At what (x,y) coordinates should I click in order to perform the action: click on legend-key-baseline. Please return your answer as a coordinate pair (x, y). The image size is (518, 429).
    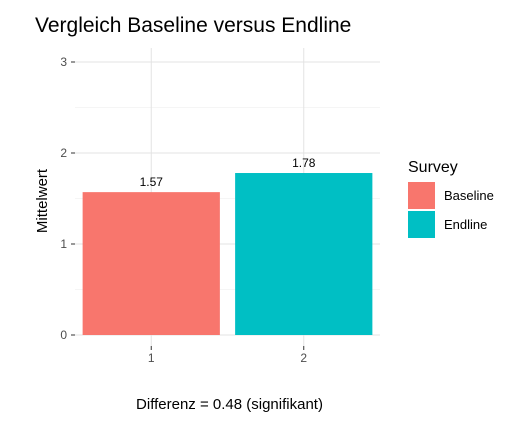
    Looking at the image, I should click on (421, 195).